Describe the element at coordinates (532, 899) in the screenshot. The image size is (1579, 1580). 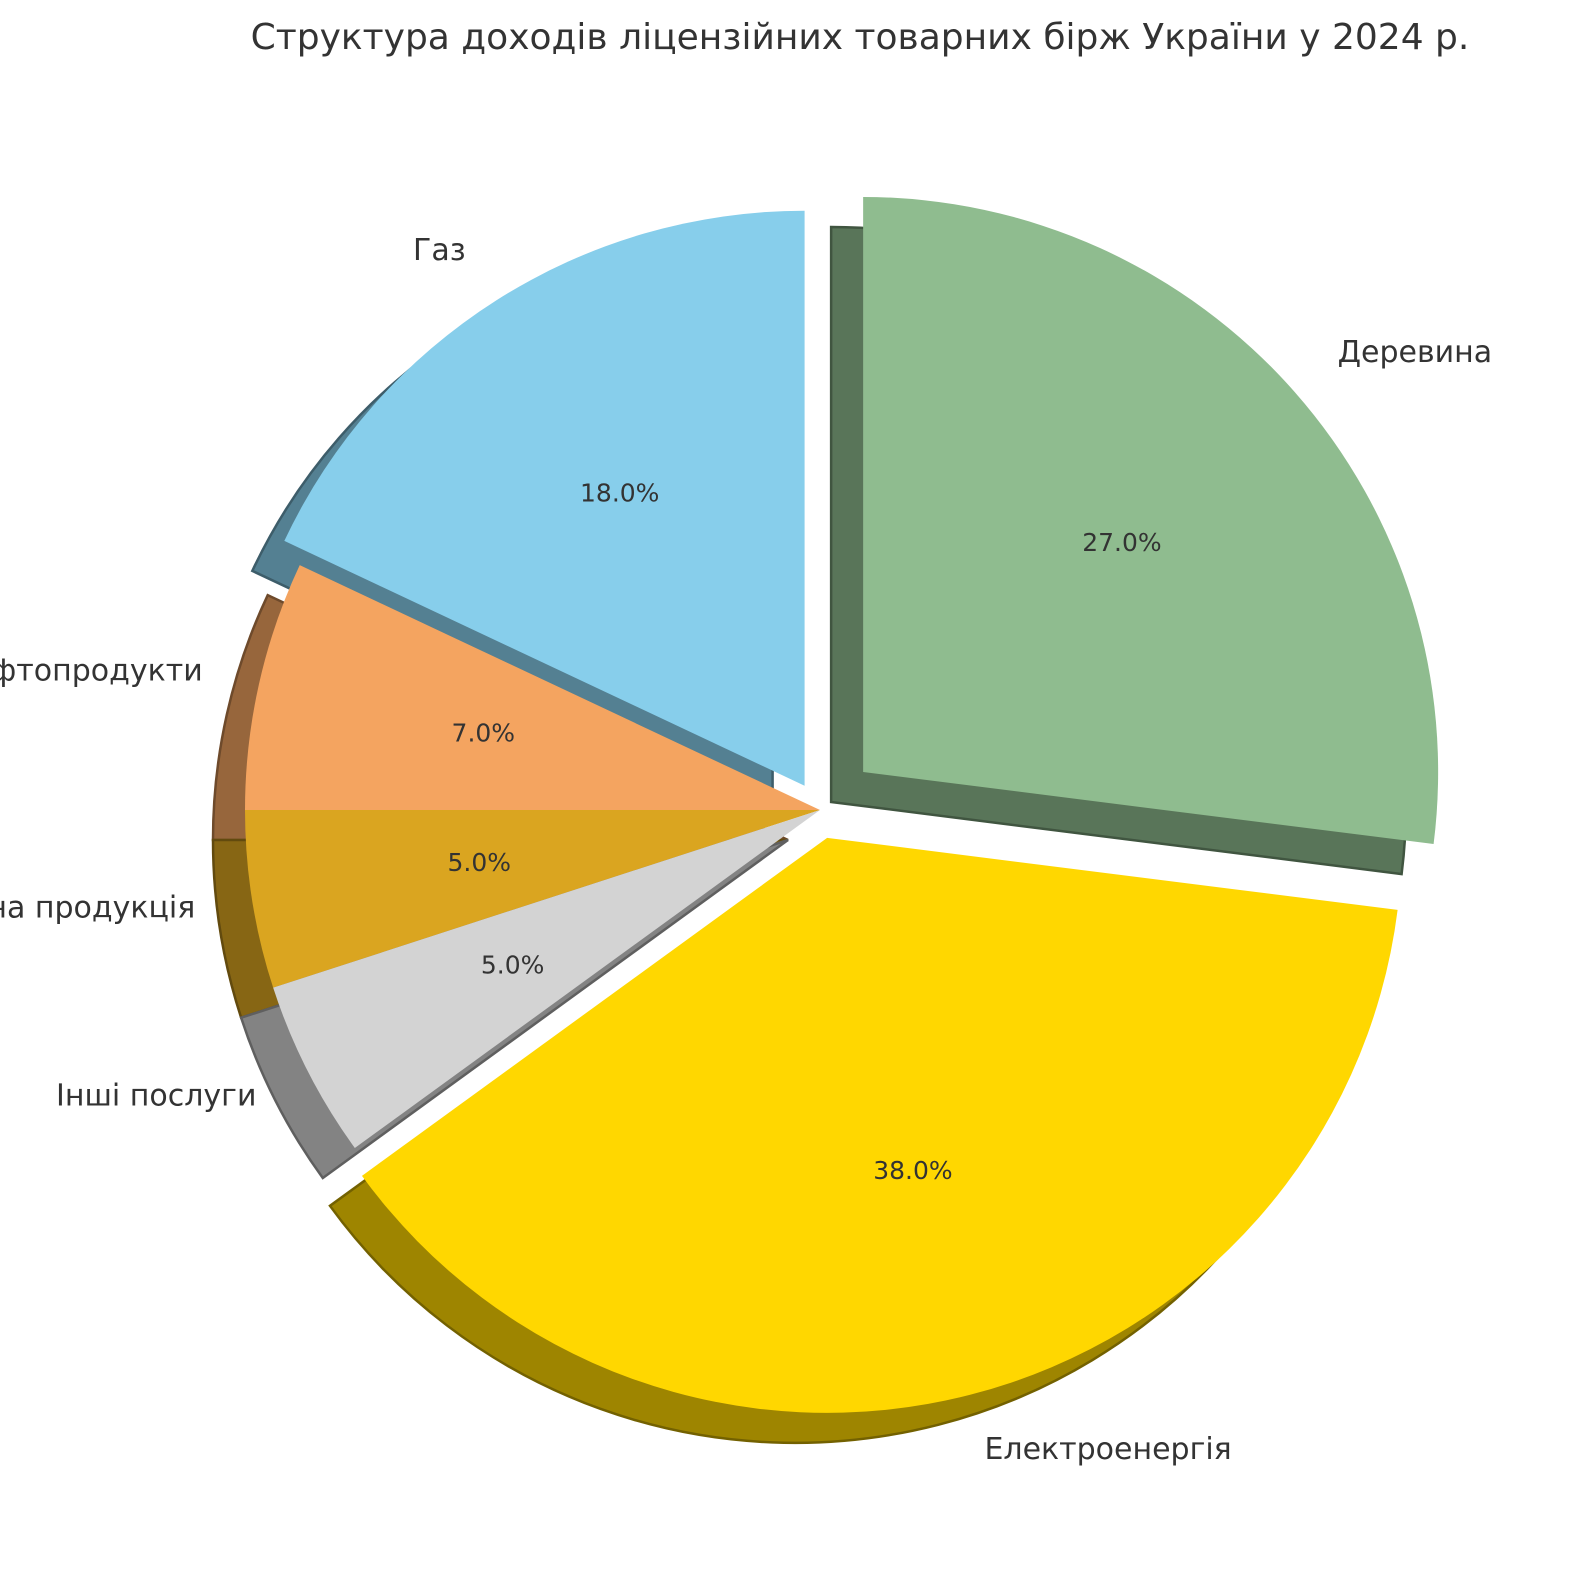
I see `slice-4-wedge` at that location.